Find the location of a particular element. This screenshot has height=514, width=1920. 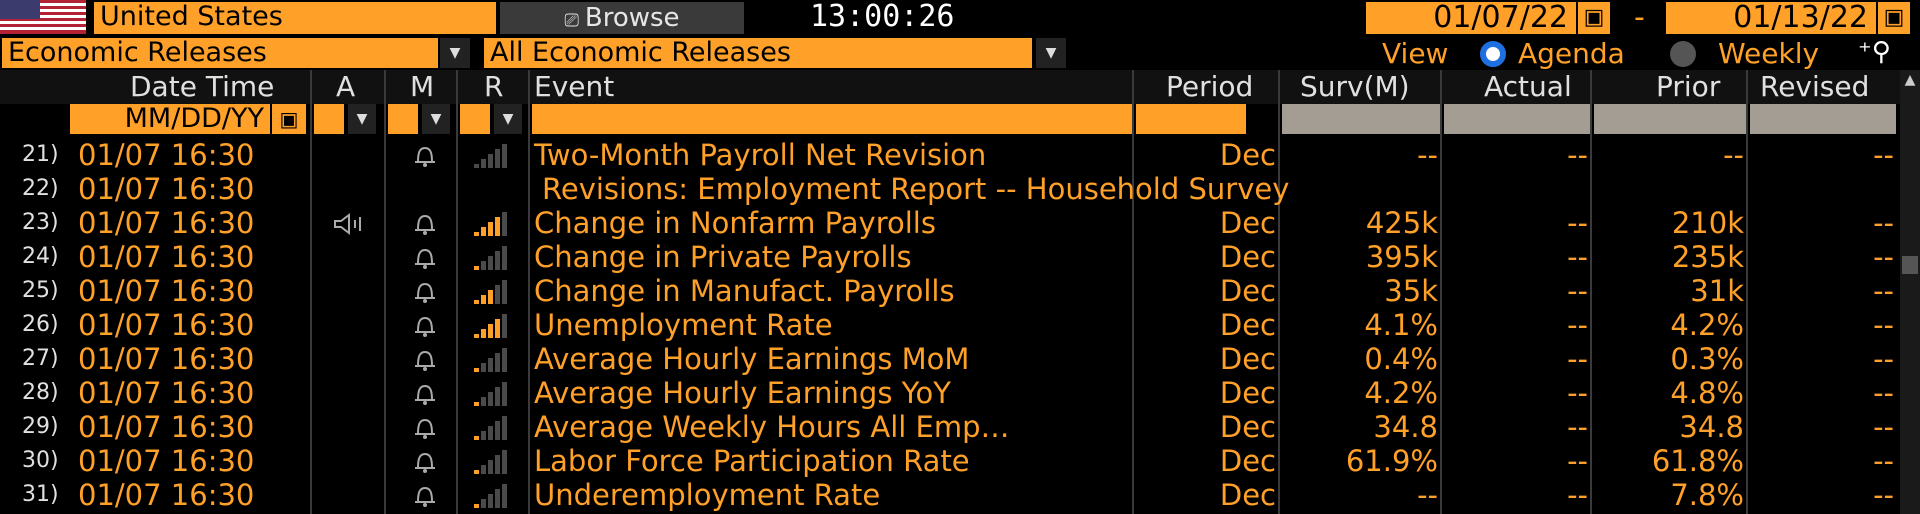

agenda-label: Agenda is located at coordinates (1571, 53).